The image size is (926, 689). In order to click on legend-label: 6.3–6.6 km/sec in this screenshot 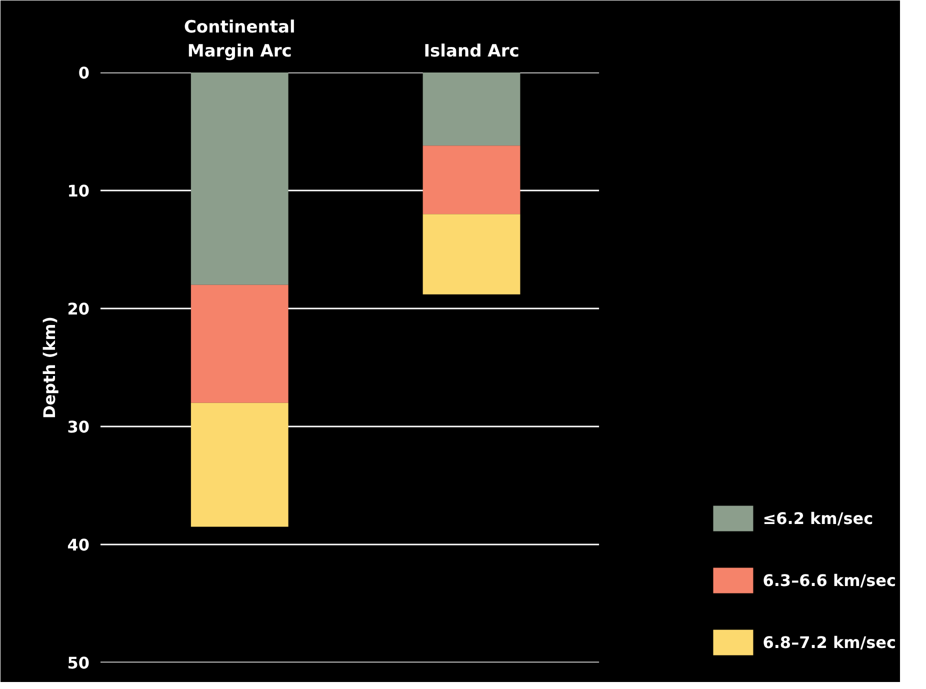, I will do `click(829, 580)`.